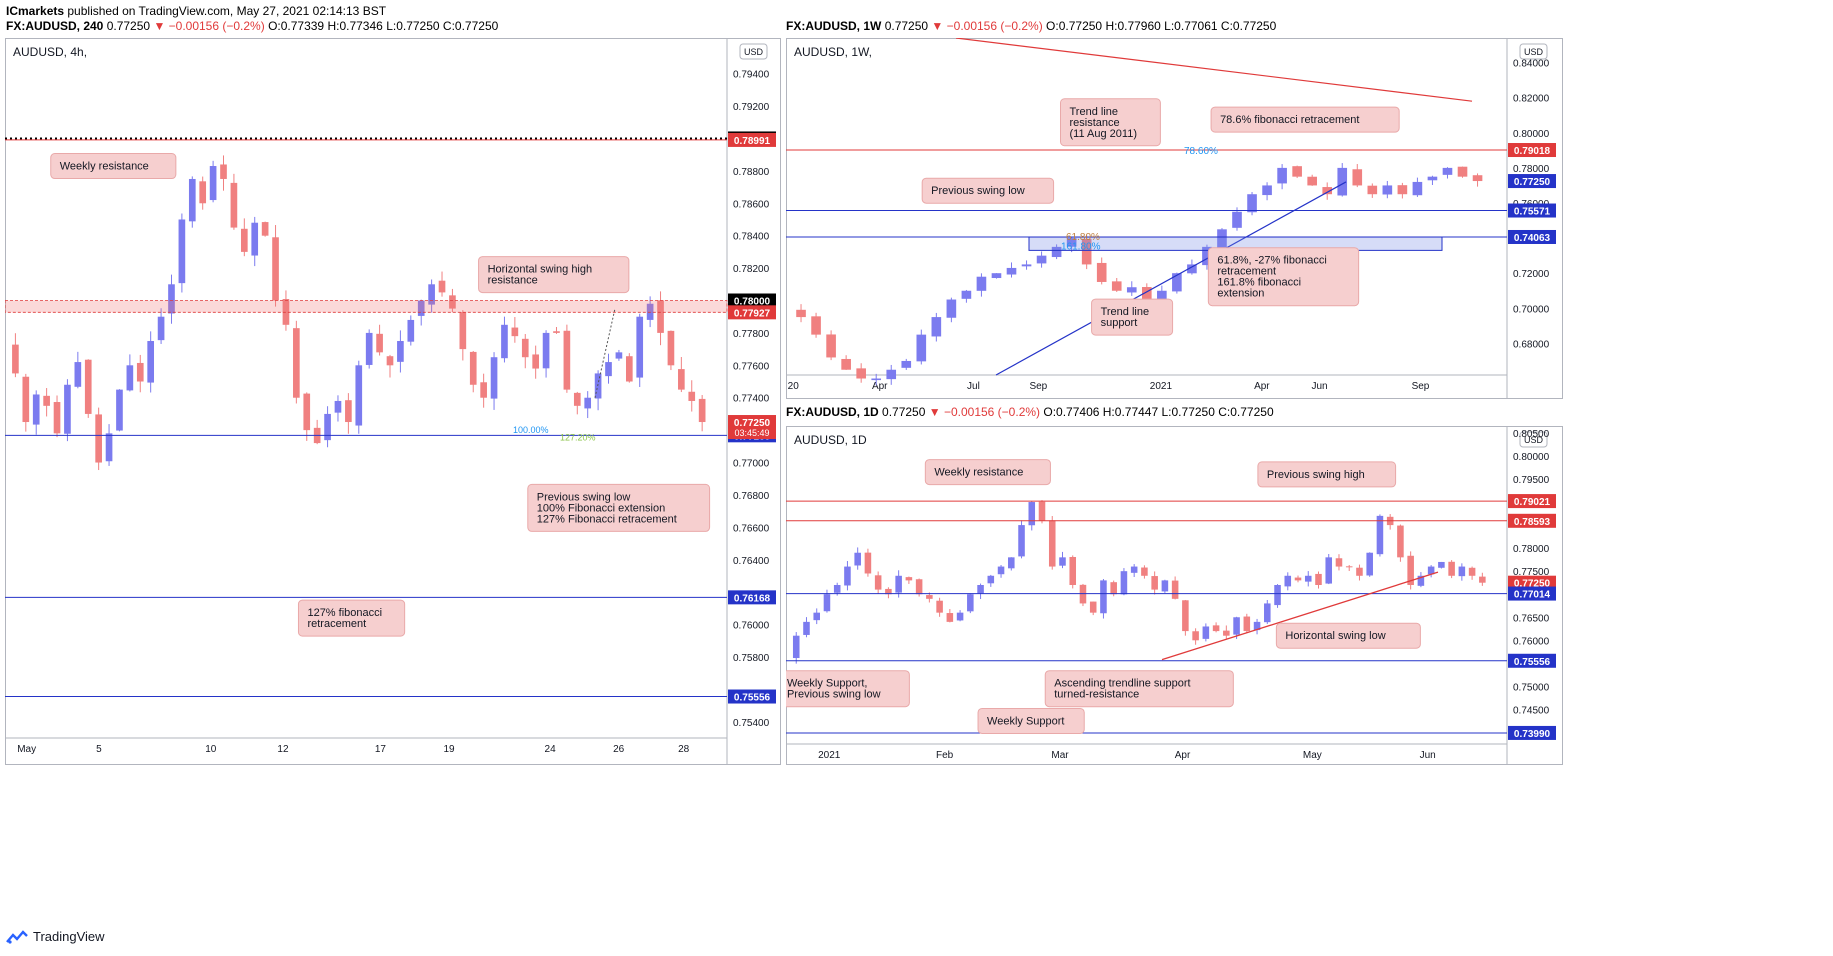 The image size is (1833, 956). What do you see at coordinates (1201, 151) in the screenshot?
I see `fib-label-786: 78.60%` at bounding box center [1201, 151].